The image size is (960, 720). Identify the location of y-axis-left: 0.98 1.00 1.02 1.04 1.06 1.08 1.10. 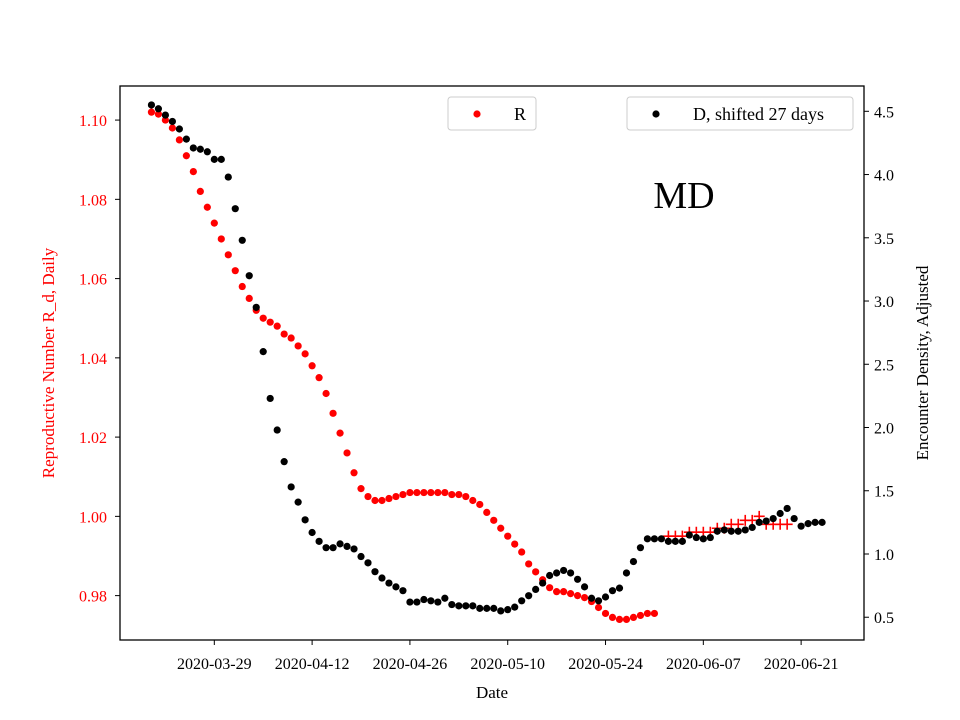
(99, 359).